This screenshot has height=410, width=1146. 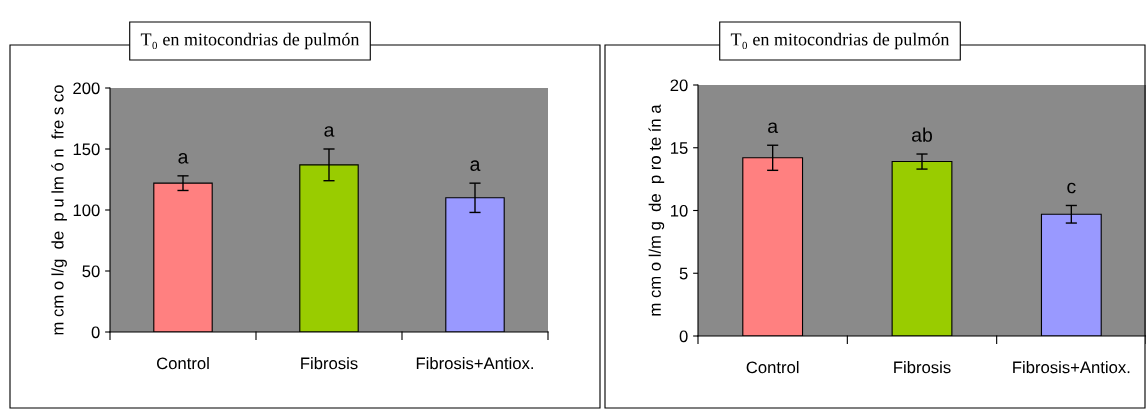 I want to click on y-axis-title: m cm o l/m g de p ro te ín a, so click(x=656, y=210).